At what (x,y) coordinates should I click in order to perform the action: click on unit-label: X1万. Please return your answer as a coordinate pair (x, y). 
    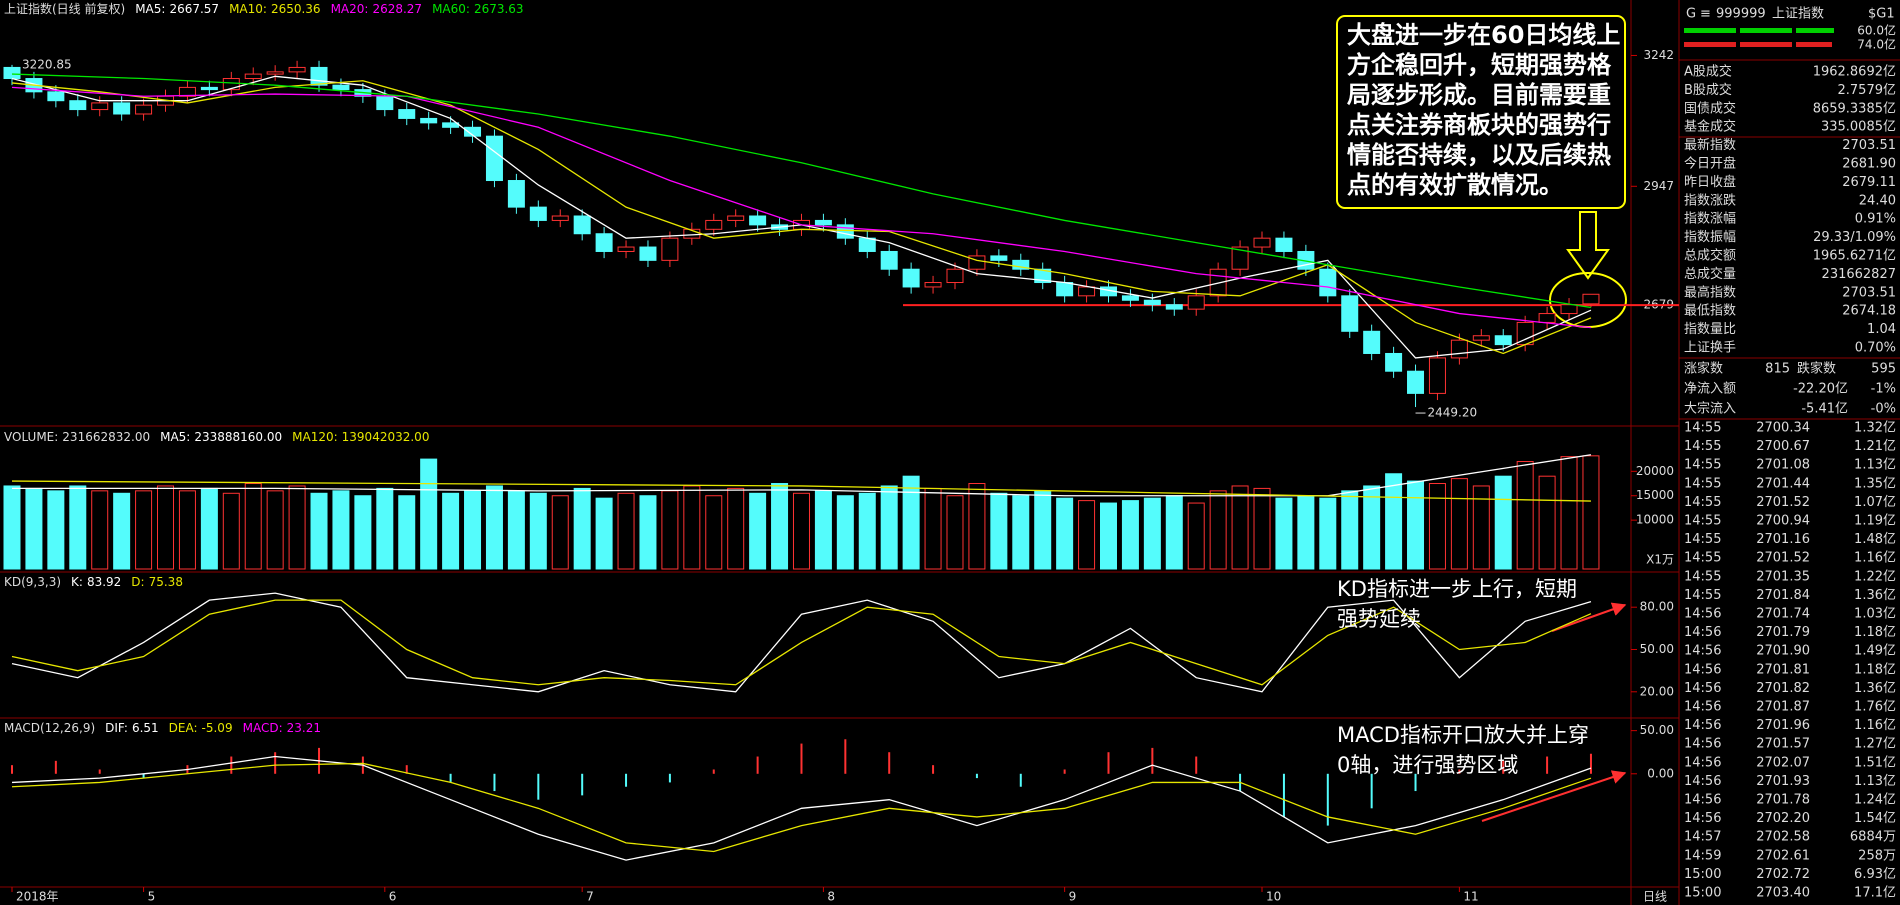
    Looking at the image, I should click on (1660, 560).